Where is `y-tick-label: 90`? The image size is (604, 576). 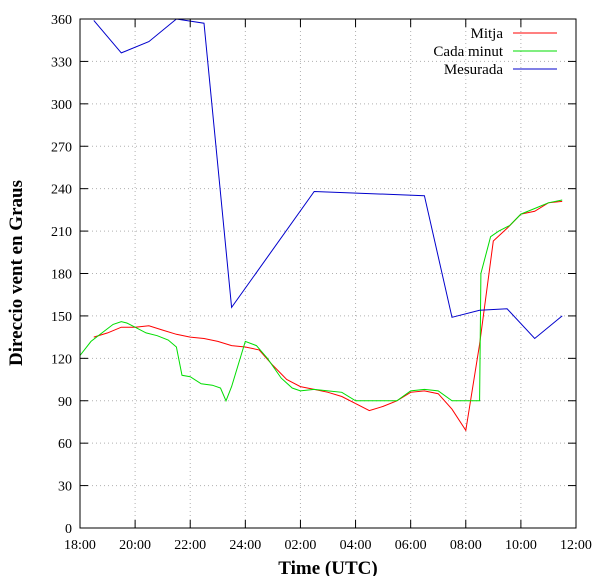 y-tick-label: 90 is located at coordinates (65, 402).